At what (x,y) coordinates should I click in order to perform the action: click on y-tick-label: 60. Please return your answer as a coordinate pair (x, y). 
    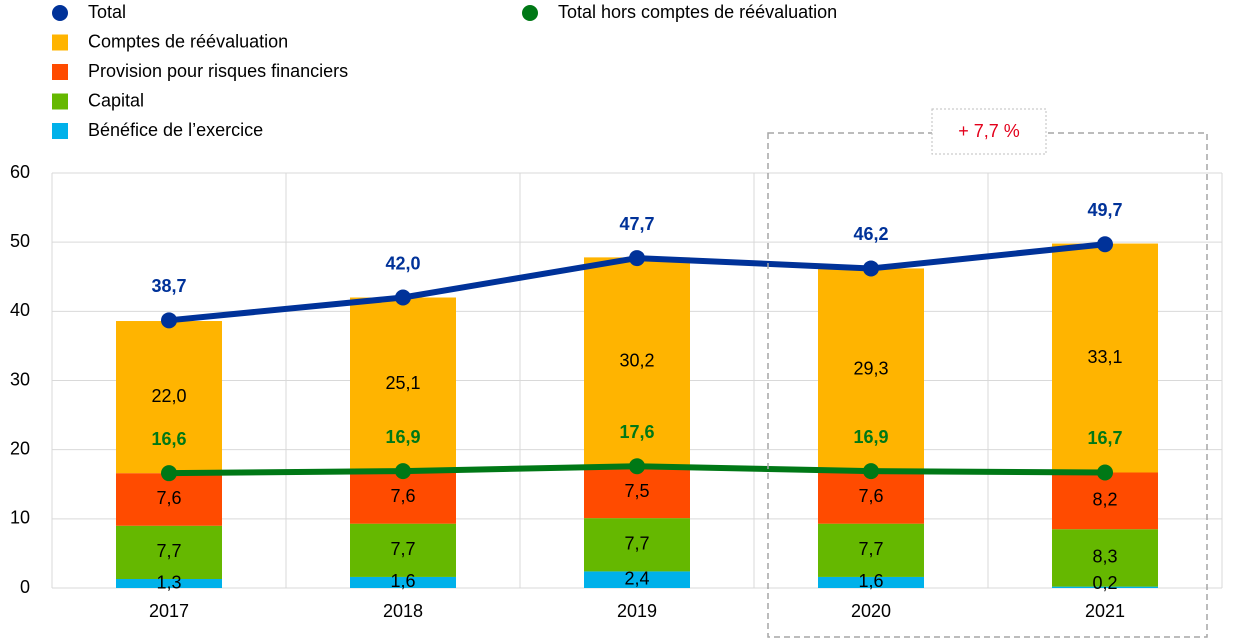
    Looking at the image, I should click on (20, 172).